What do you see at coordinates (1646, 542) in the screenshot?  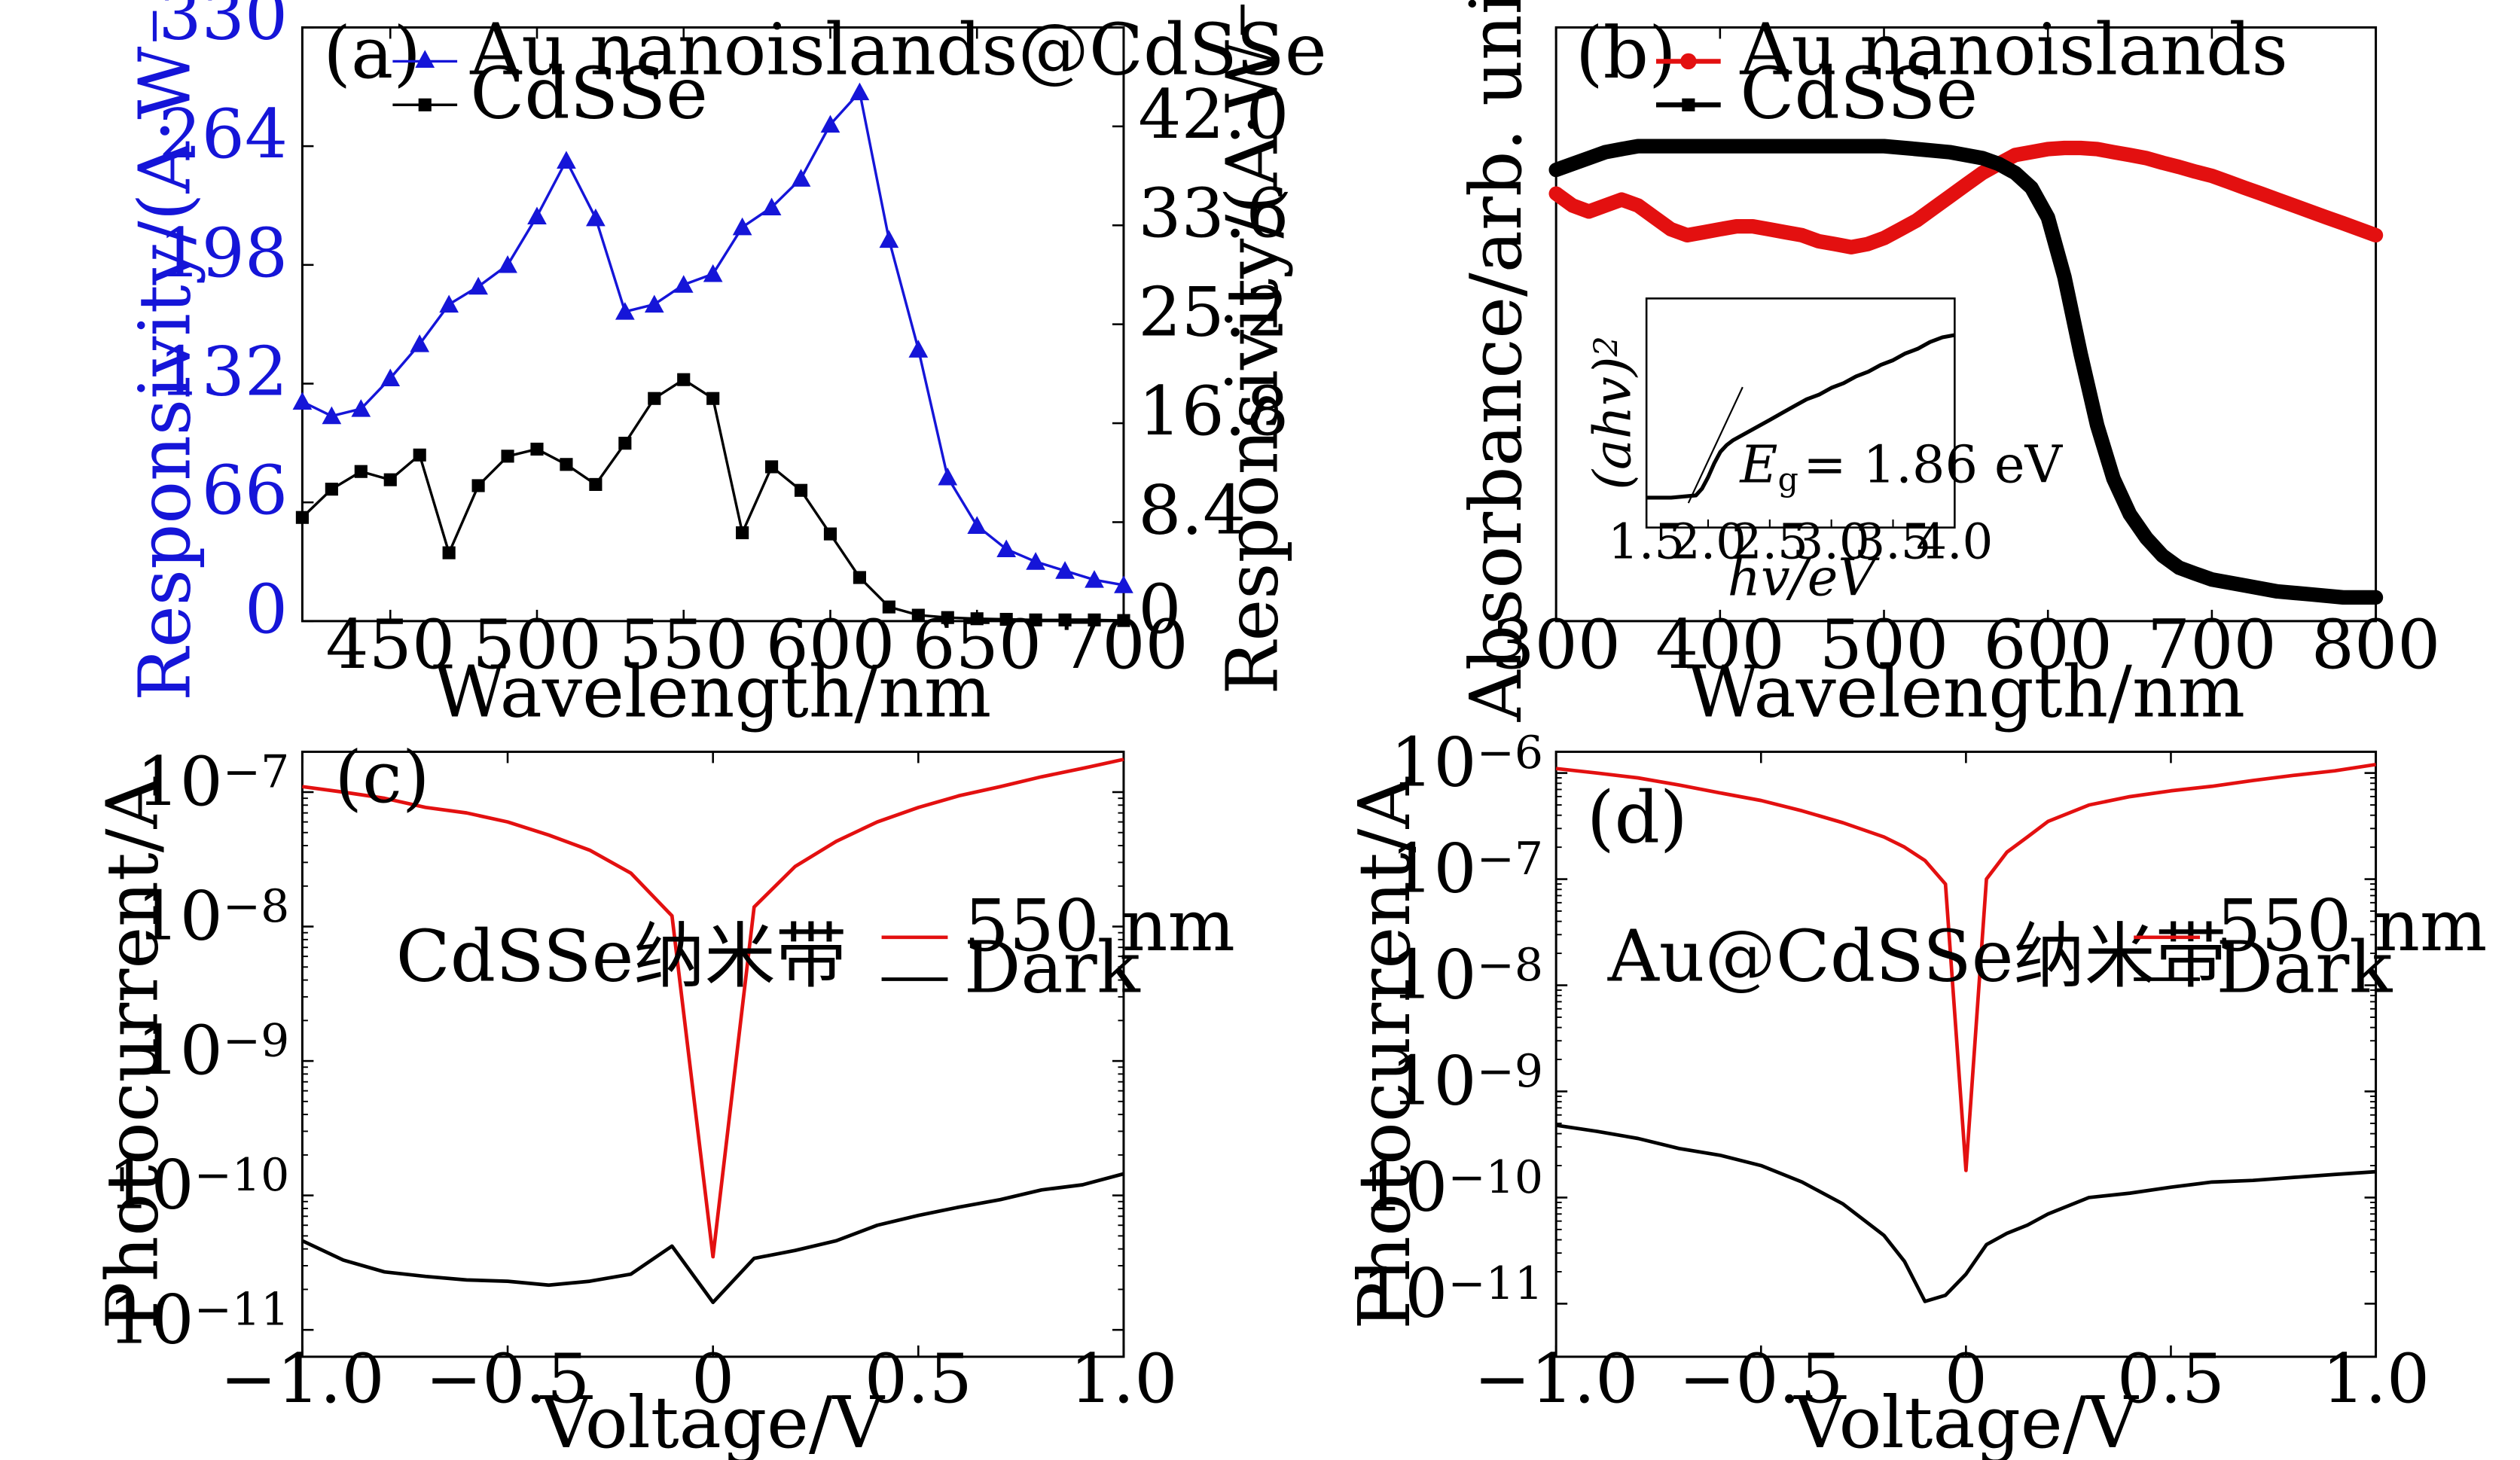 I see `inset-x-tick-label: 1.5` at bounding box center [1646, 542].